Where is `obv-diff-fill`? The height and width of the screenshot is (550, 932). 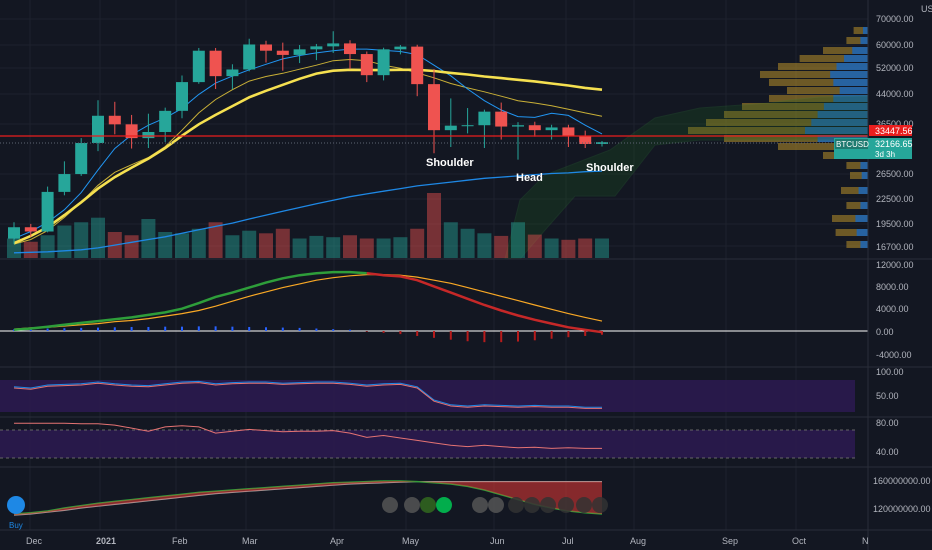 obv-diff-fill is located at coordinates (308, 498).